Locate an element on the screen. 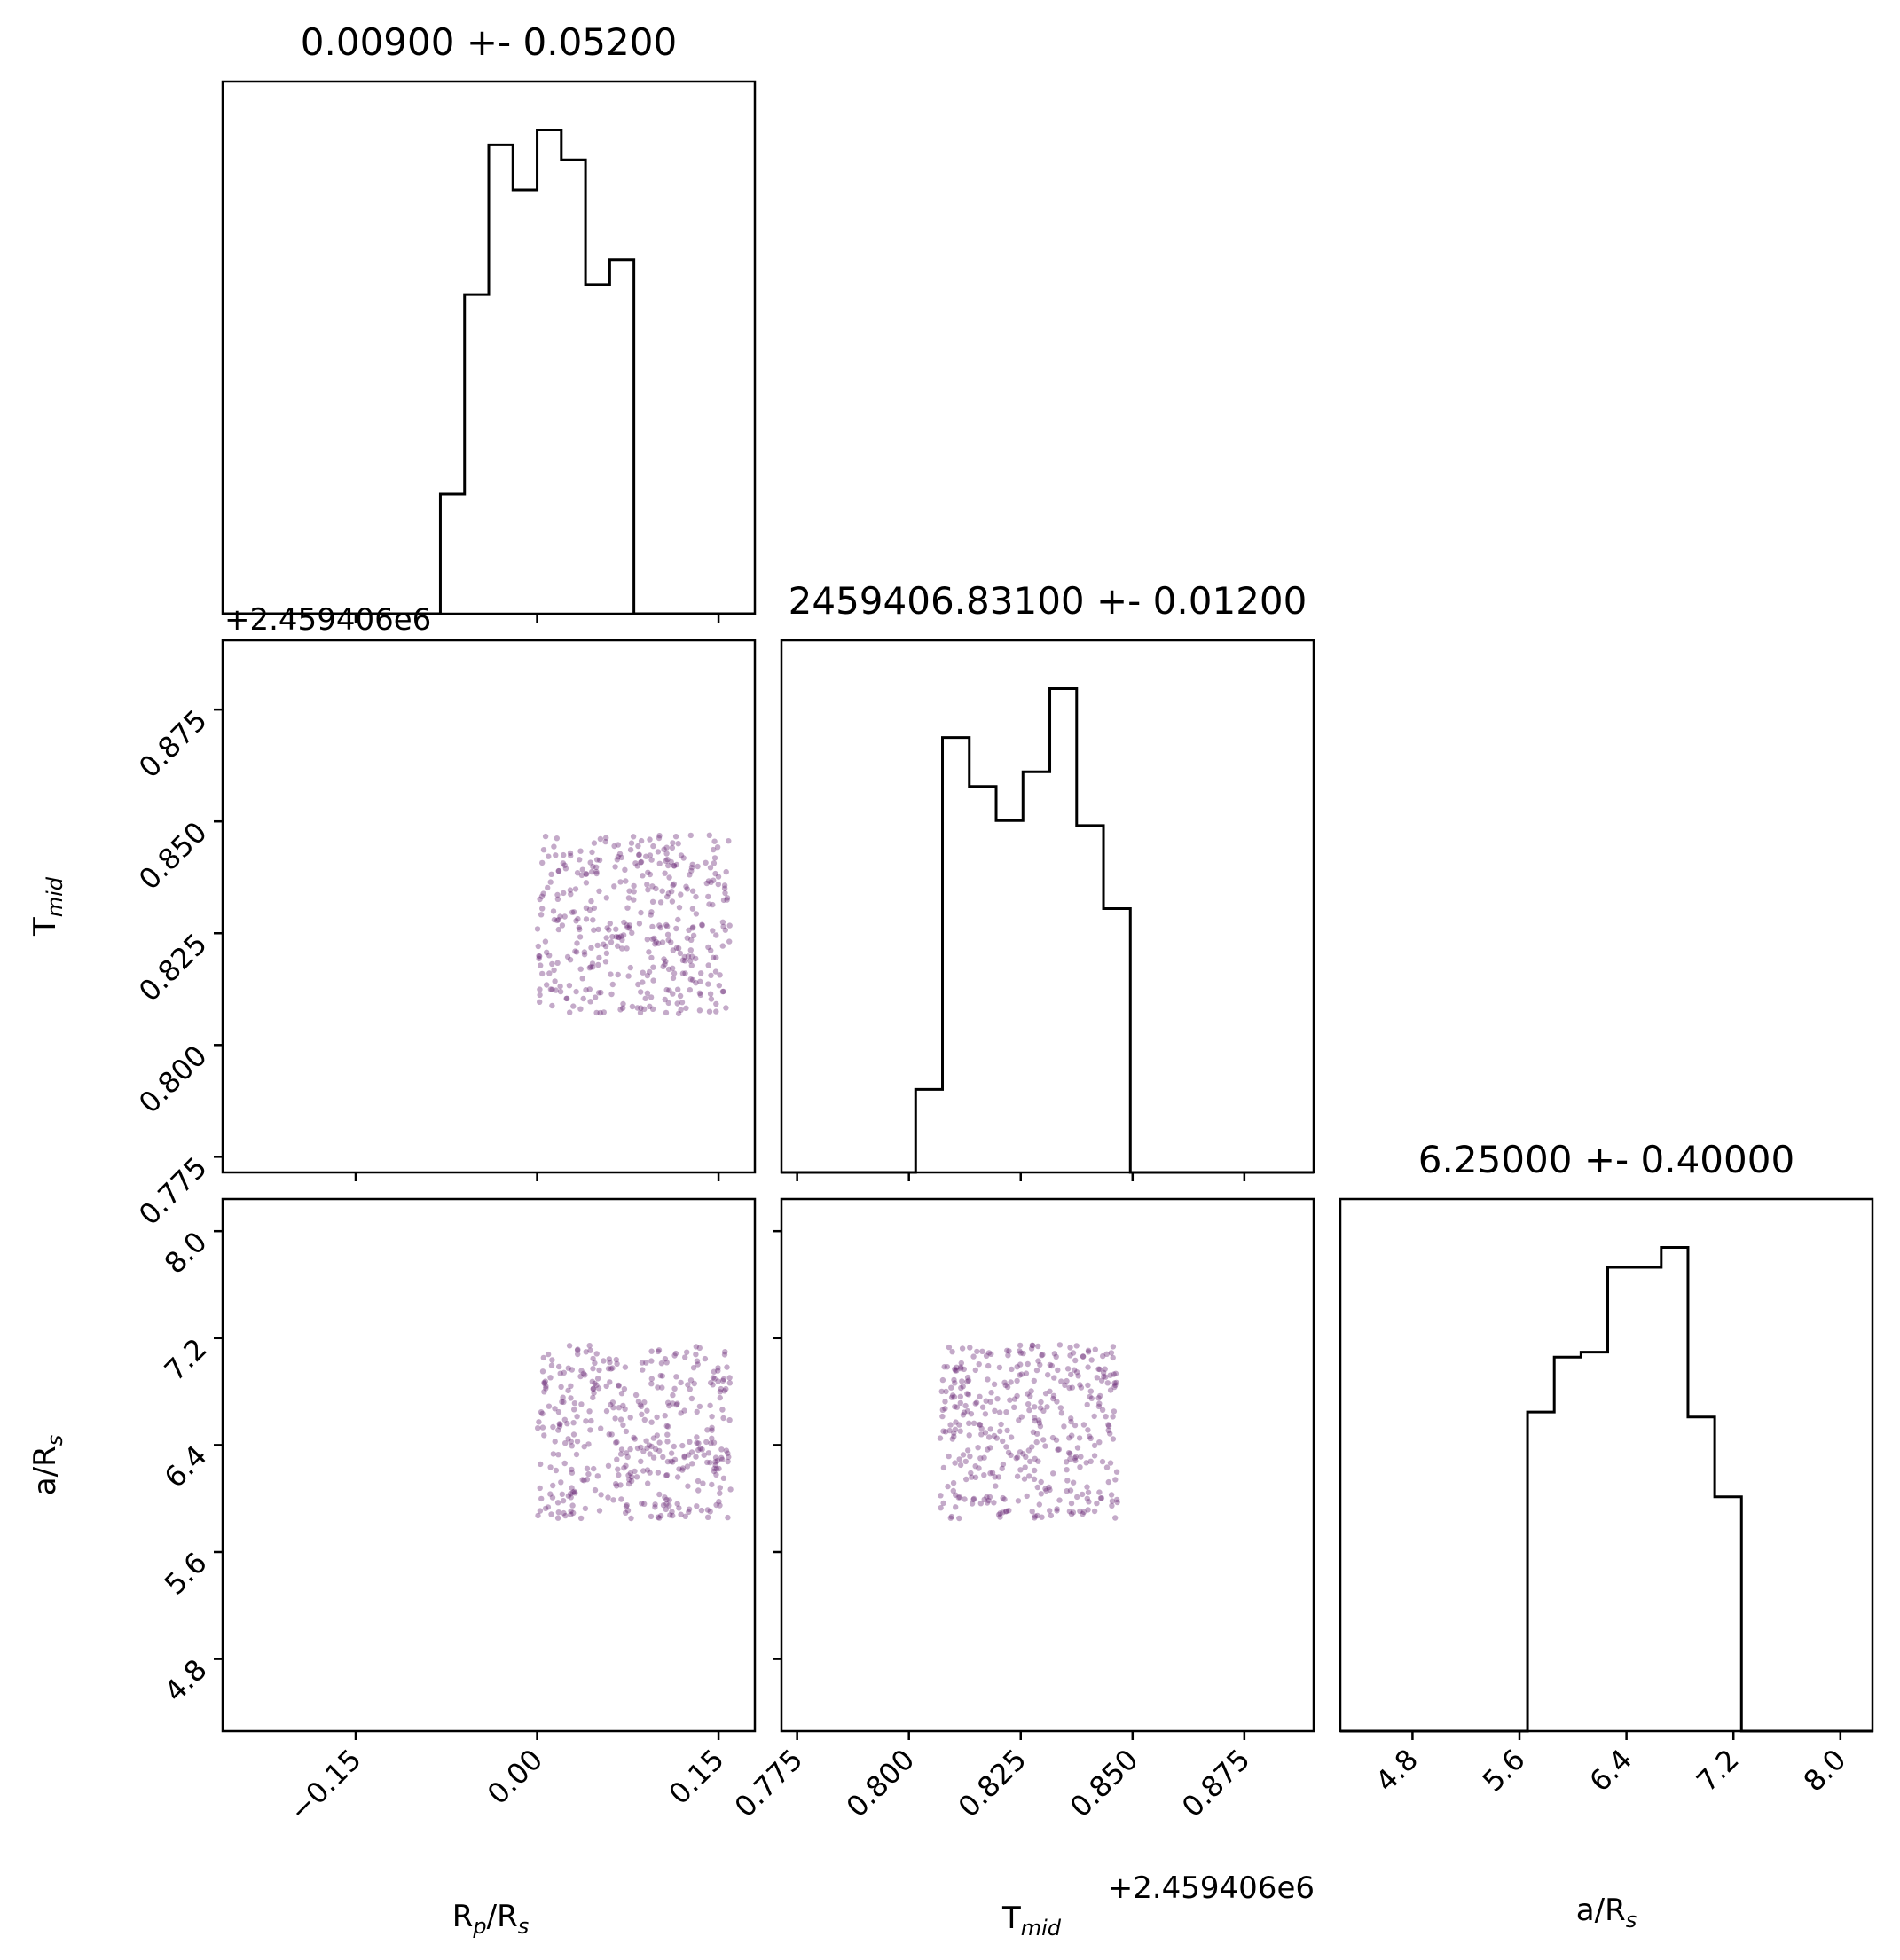  x-offset-label-tmid: +2.459406e6 is located at coordinates (1211, 1888).